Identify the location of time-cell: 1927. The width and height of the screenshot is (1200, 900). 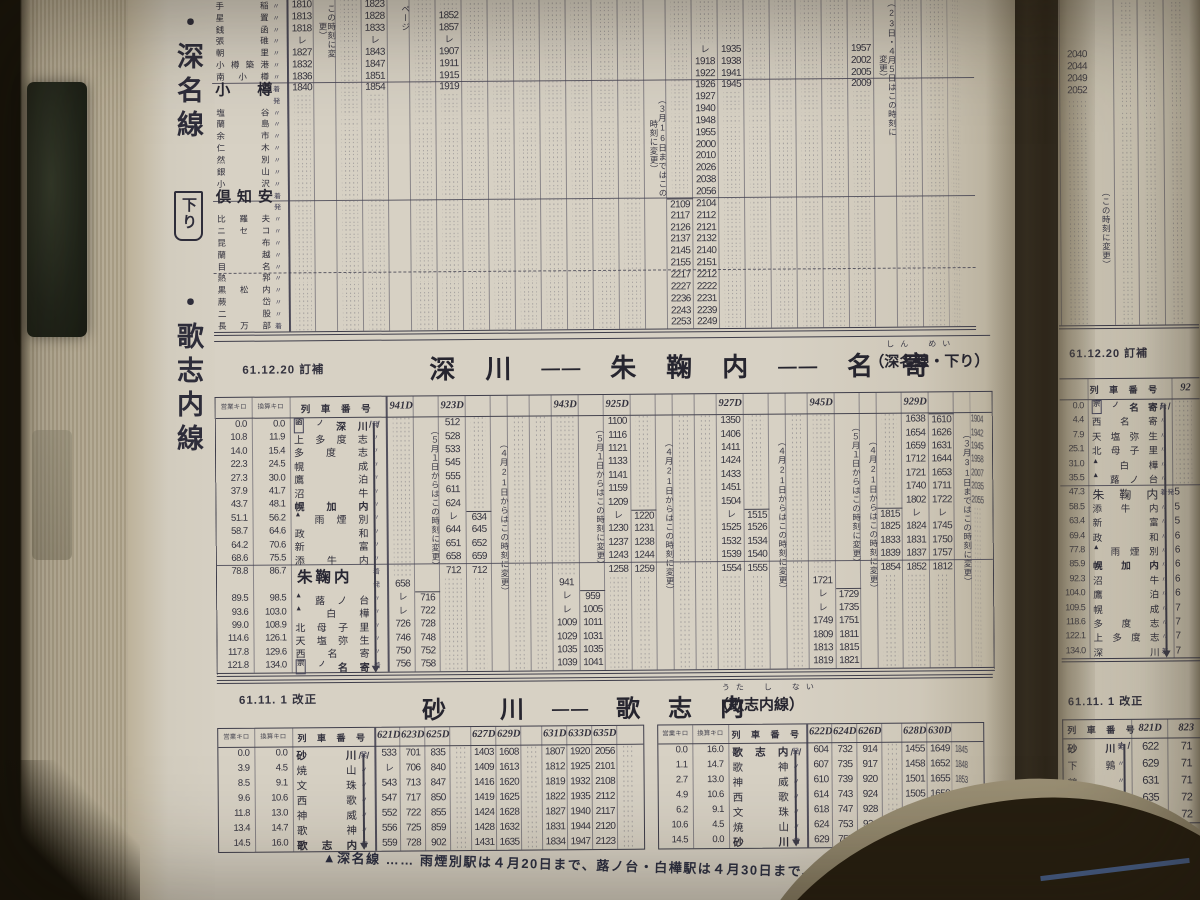
(705, 97).